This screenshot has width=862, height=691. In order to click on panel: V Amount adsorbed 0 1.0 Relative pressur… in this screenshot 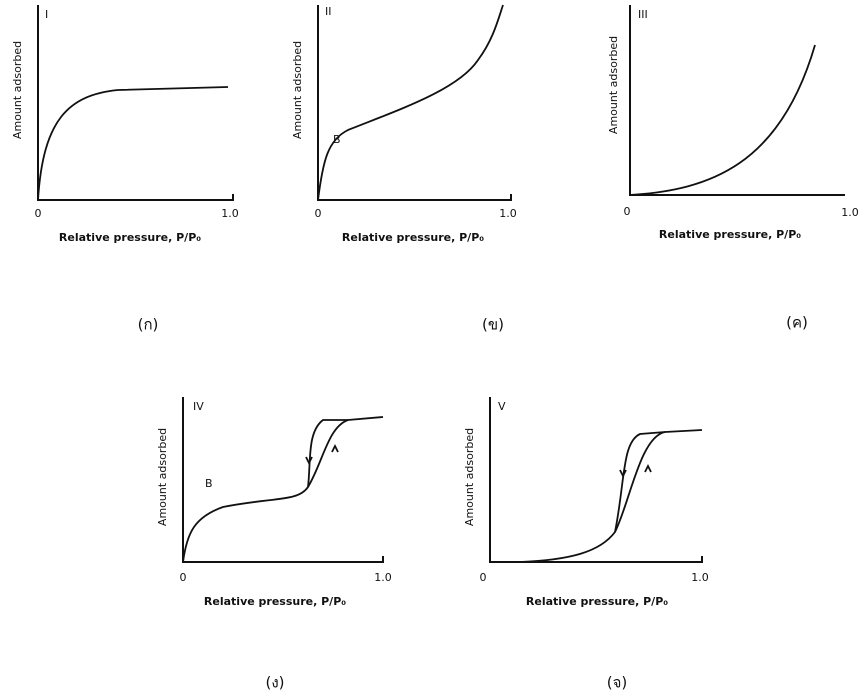, I will do `click(586, 502)`.